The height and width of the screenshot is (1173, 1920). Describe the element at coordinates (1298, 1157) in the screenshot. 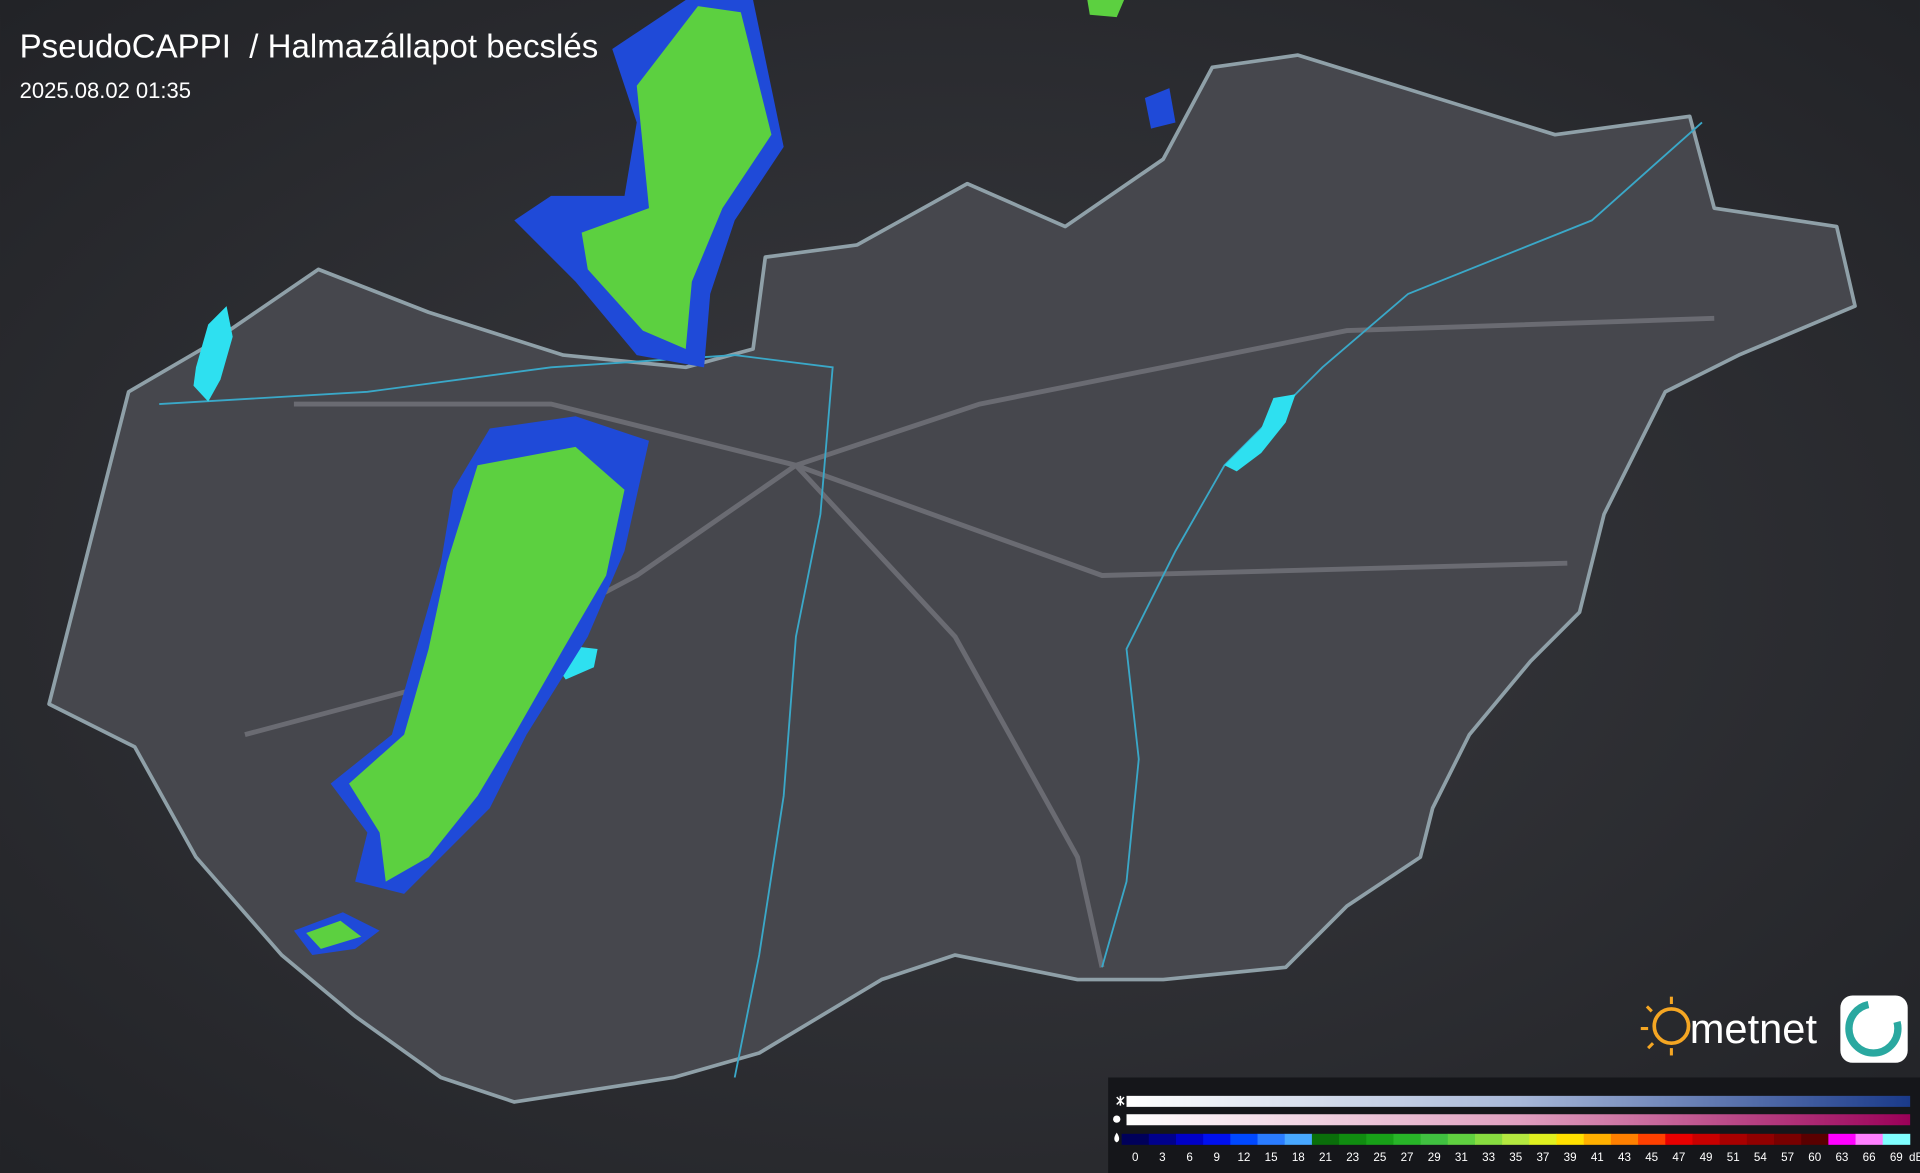

I see `legend-tick-label: 18` at that location.